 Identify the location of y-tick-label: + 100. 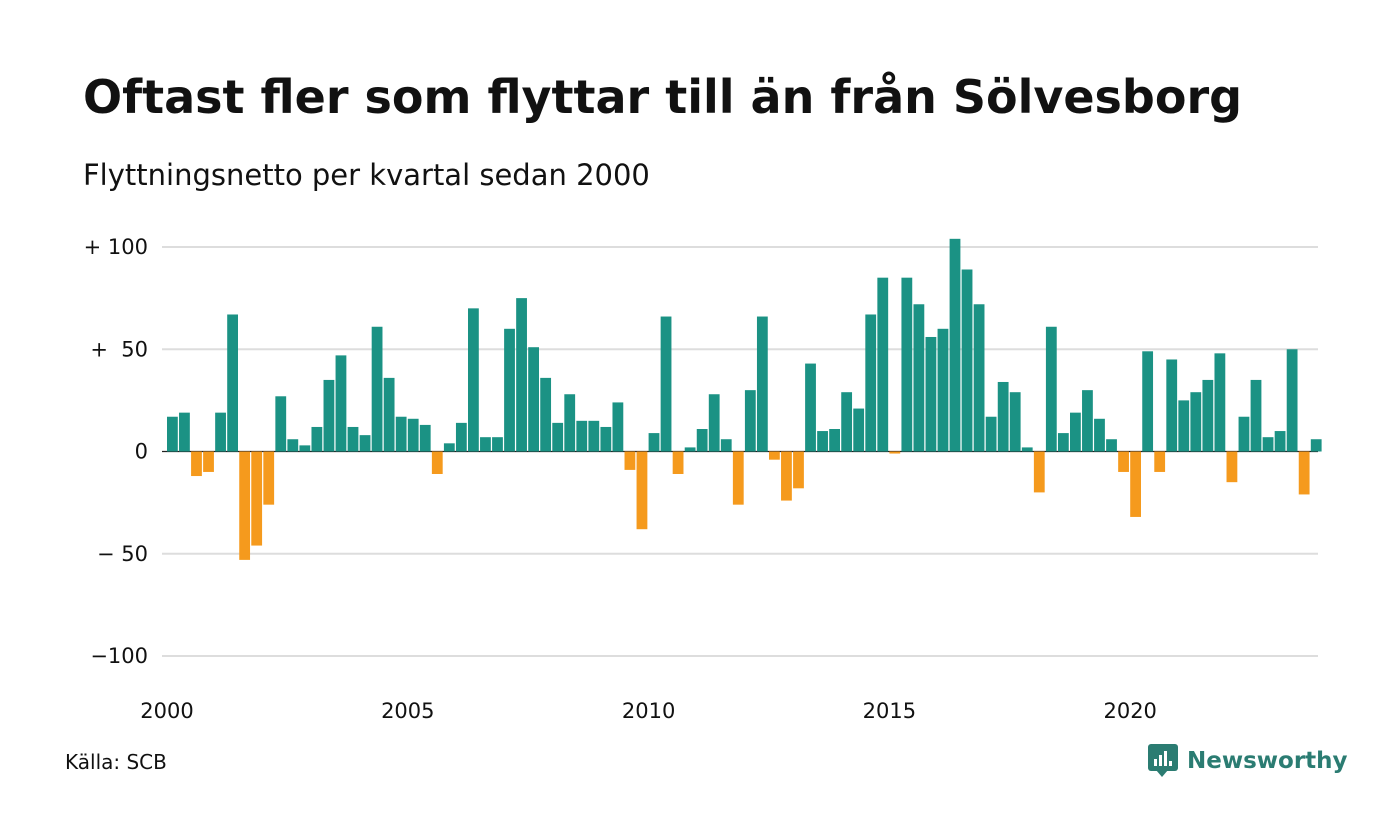
(116, 247).